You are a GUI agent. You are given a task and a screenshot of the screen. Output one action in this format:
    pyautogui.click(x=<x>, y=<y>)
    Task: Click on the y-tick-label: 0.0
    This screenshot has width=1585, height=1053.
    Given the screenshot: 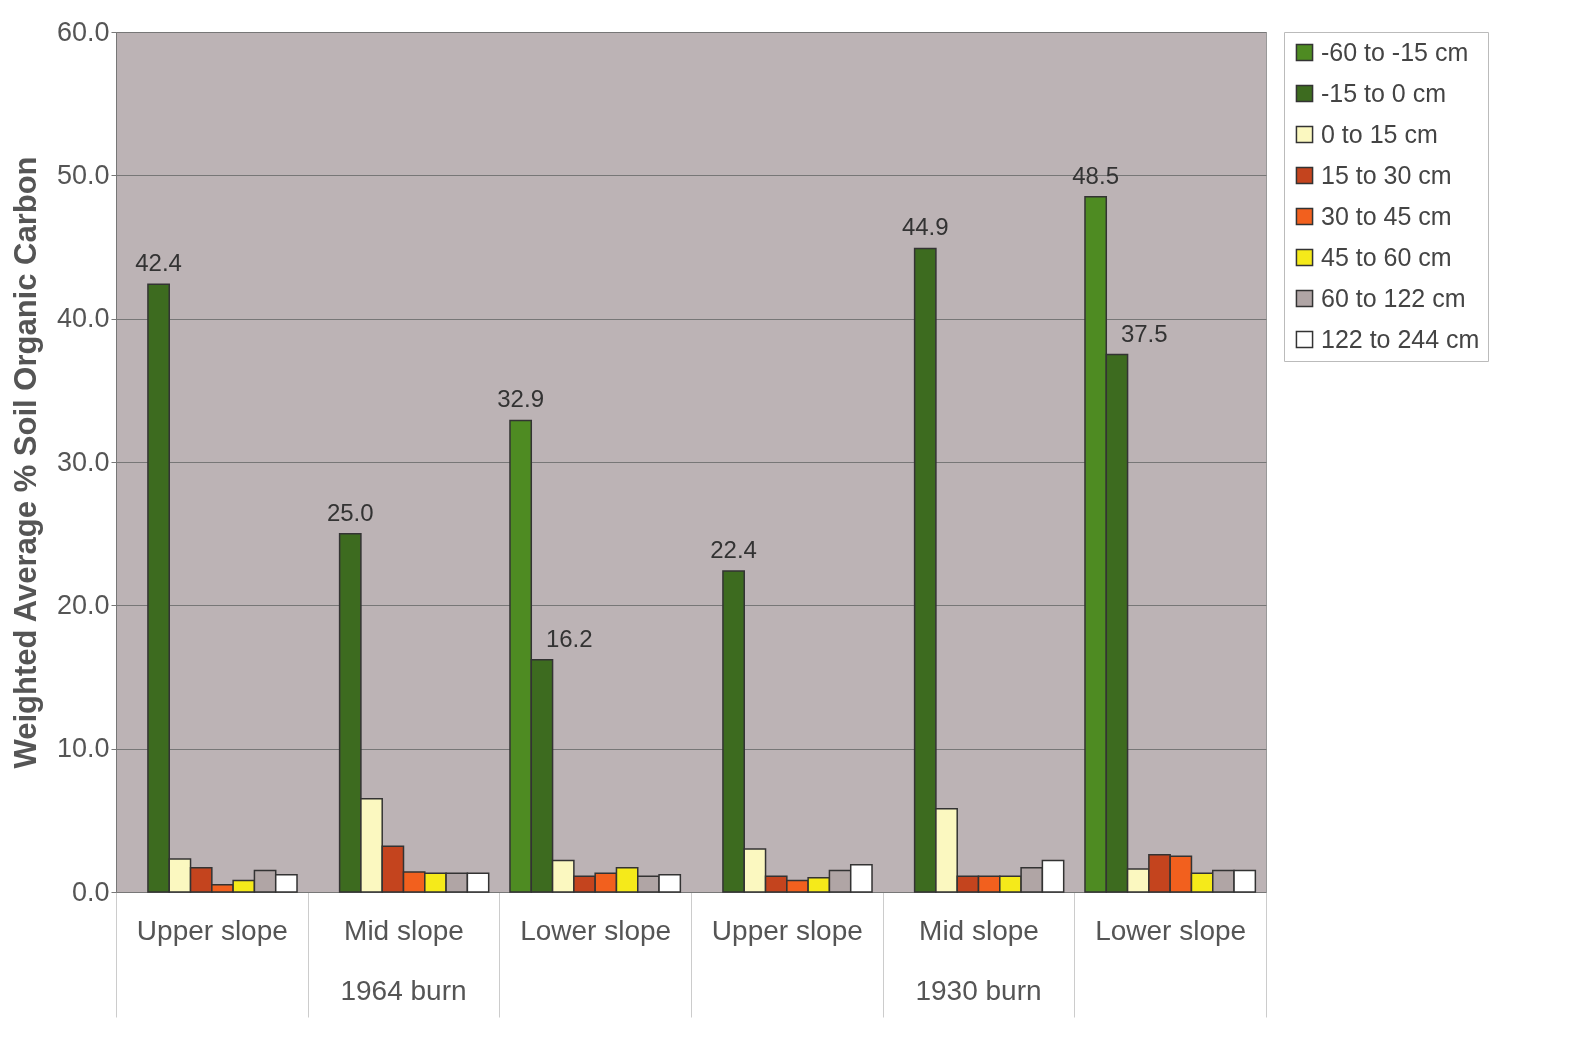 What is the action you would take?
    pyautogui.click(x=90, y=891)
    